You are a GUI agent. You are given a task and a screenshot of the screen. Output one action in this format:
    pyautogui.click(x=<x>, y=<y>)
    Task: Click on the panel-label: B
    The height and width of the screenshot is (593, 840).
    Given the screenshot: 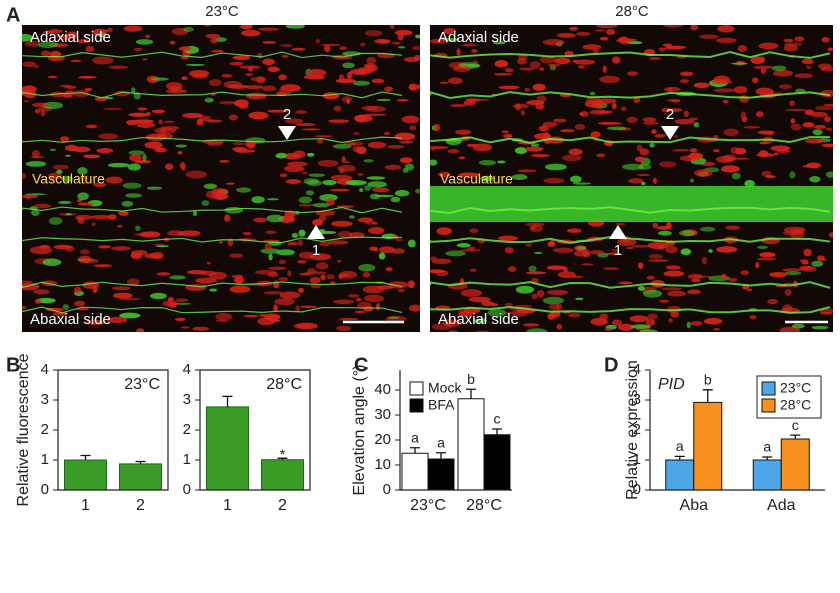 What is the action you would take?
    pyautogui.click(x=13, y=365)
    